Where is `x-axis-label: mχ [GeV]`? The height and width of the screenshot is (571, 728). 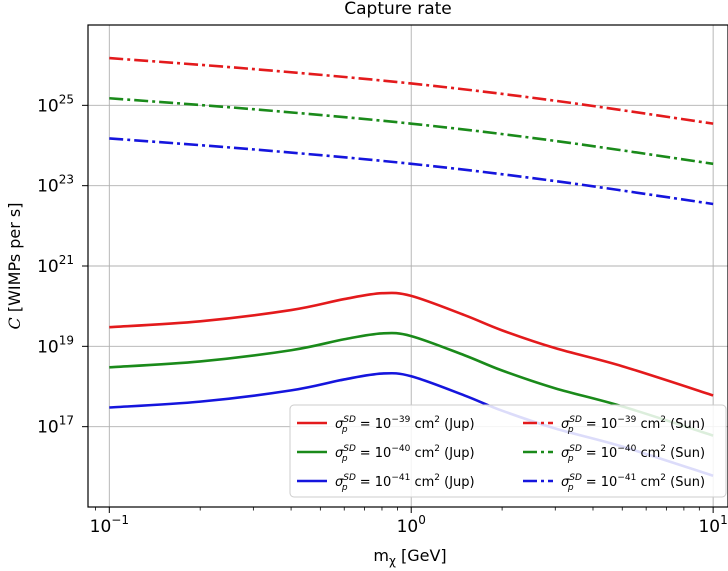
x-axis-label: mχ [GeV] is located at coordinates (409, 557).